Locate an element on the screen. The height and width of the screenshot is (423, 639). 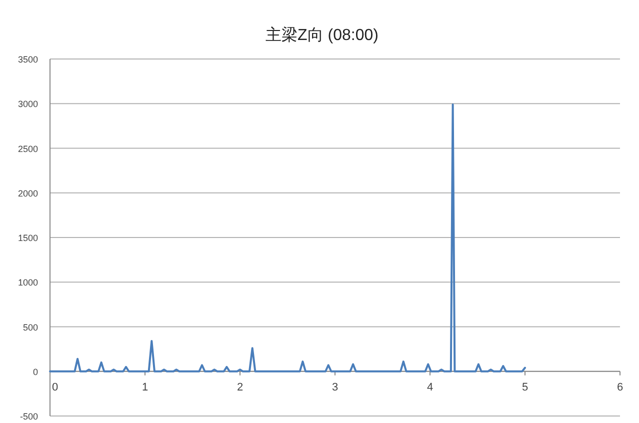
y-tick-label: 1000 is located at coordinates (28, 283).